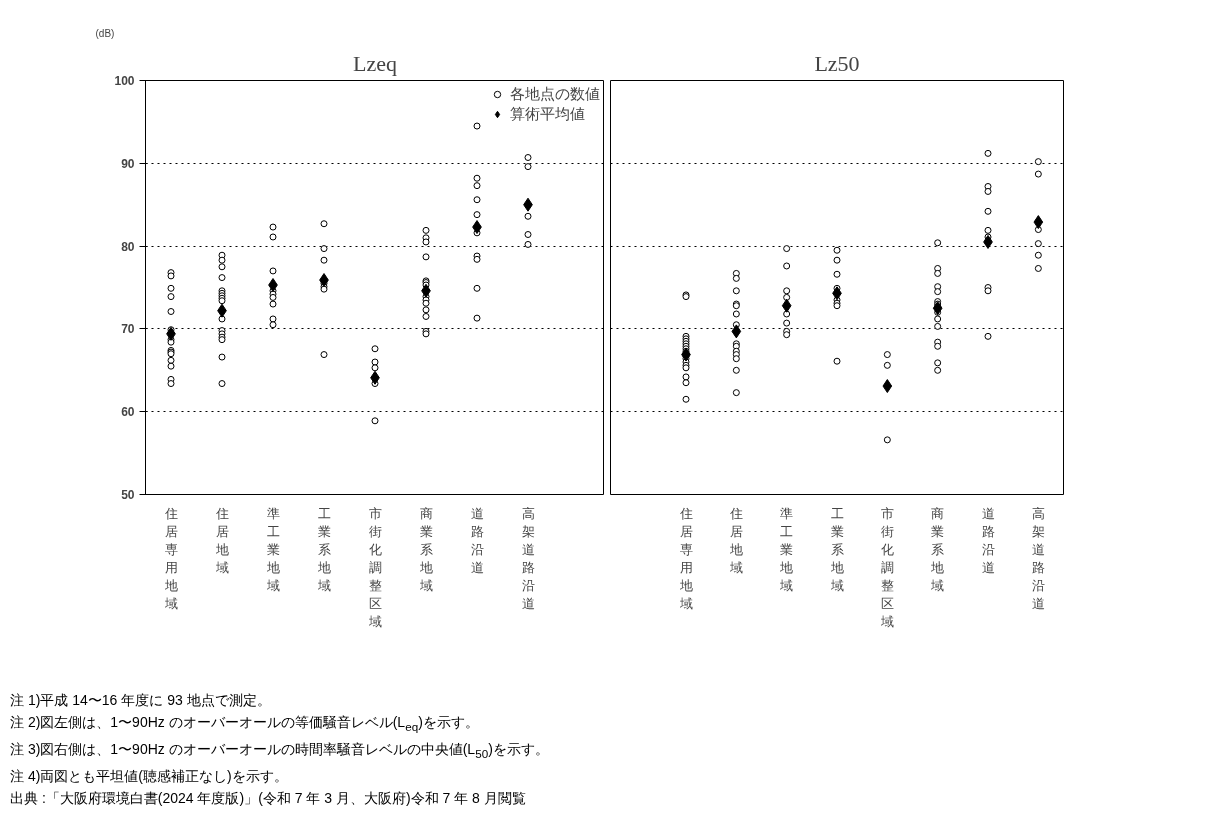 This screenshot has width=1211, height=823. What do you see at coordinates (140, 700) in the screenshot?
I see `text: 注 1)平成 14〜16 年度に 93 地点で測定。` at bounding box center [140, 700].